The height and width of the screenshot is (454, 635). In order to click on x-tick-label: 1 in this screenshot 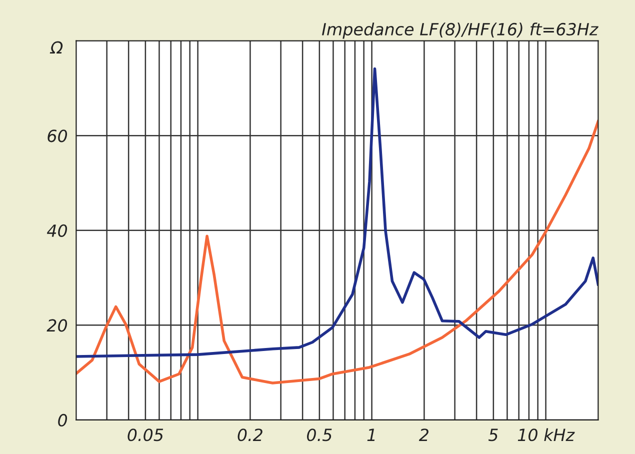, I will do `click(371, 434)`.